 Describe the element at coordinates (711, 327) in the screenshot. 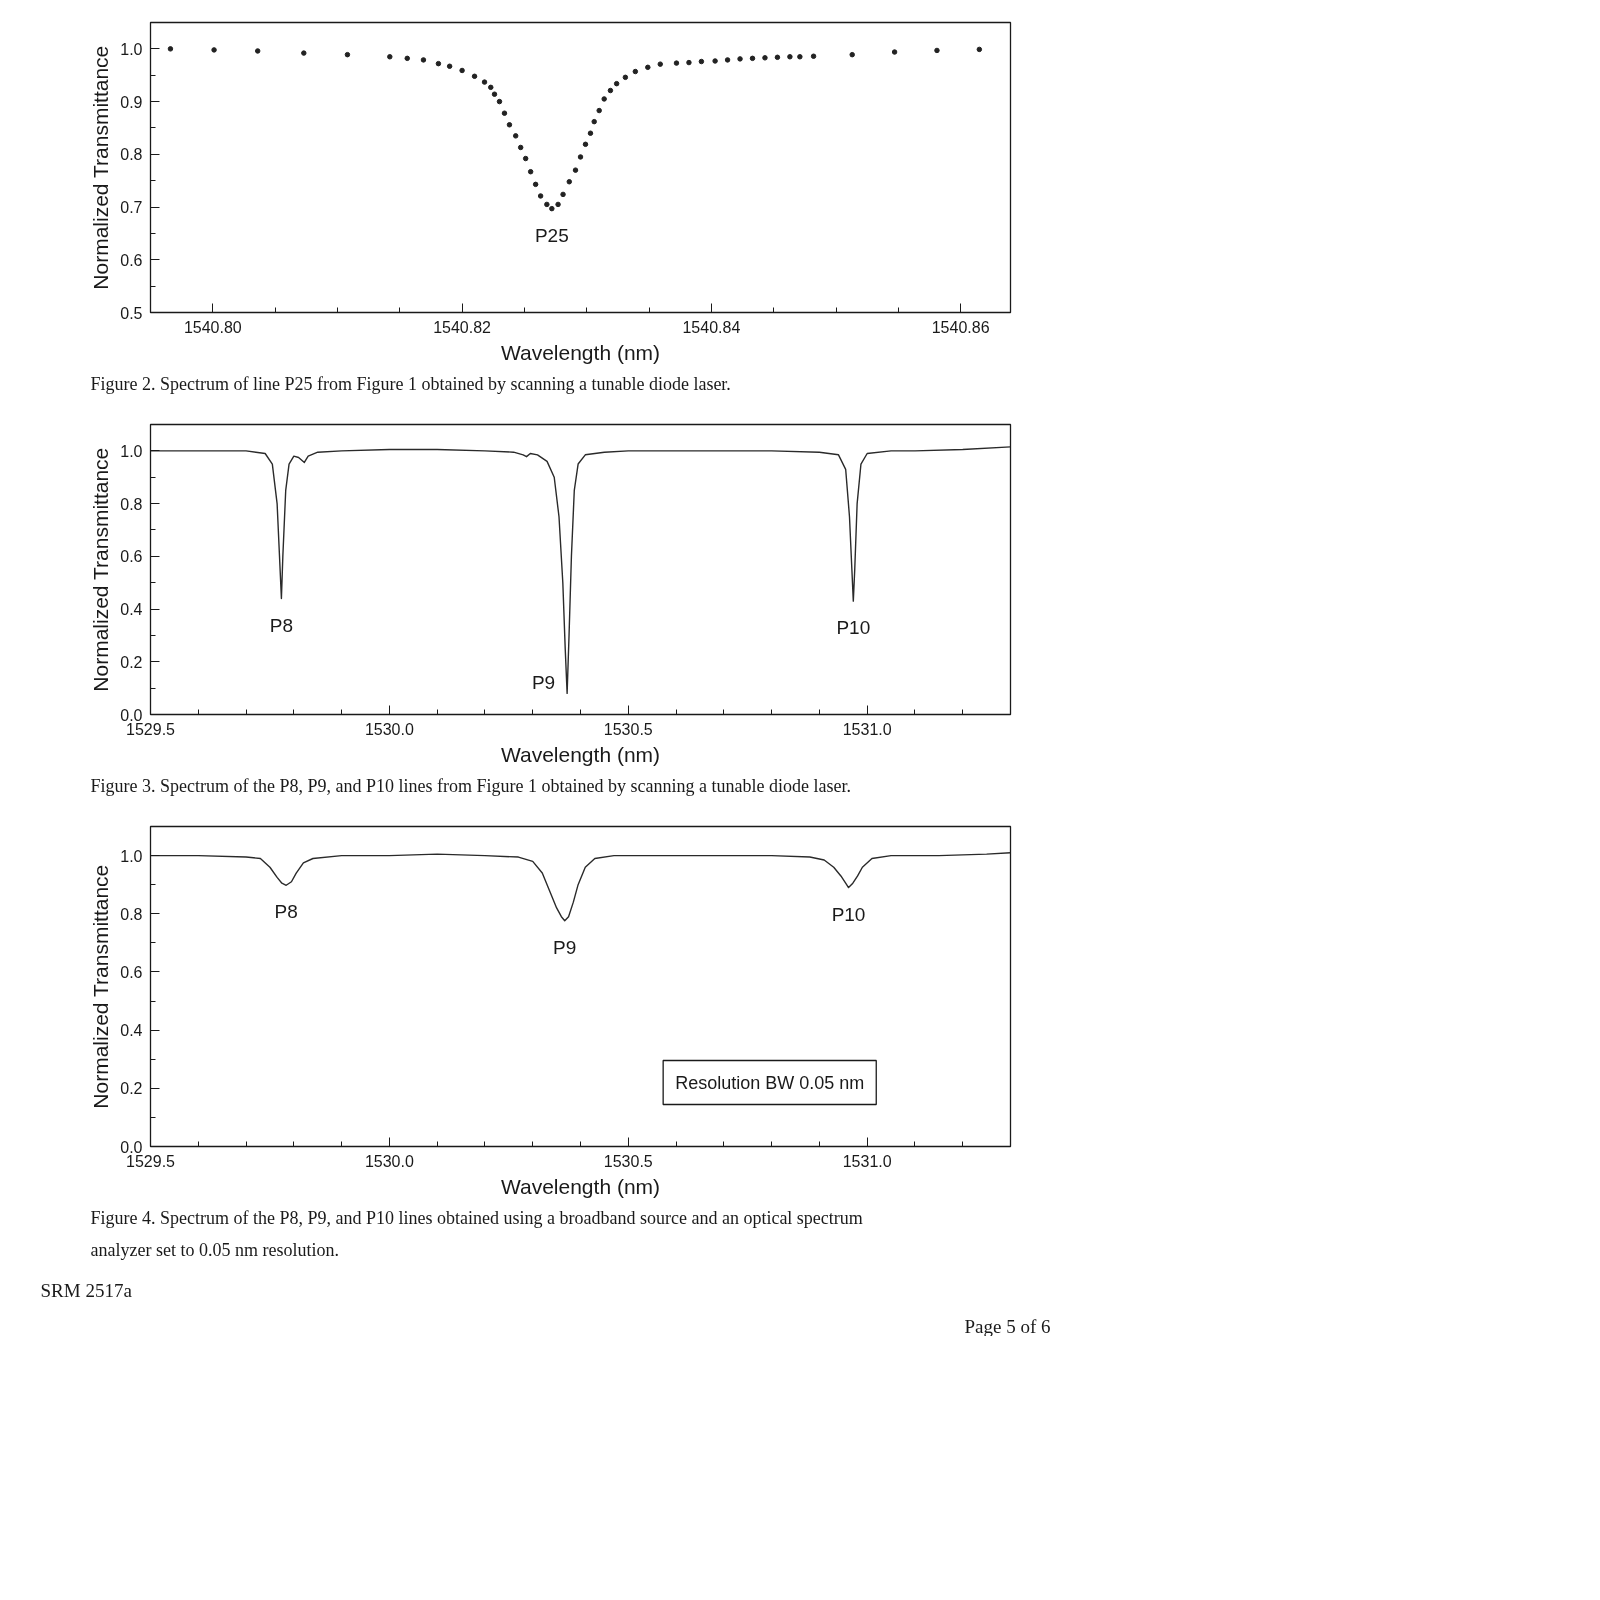

I see `x-tick-label: 1540.84` at that location.